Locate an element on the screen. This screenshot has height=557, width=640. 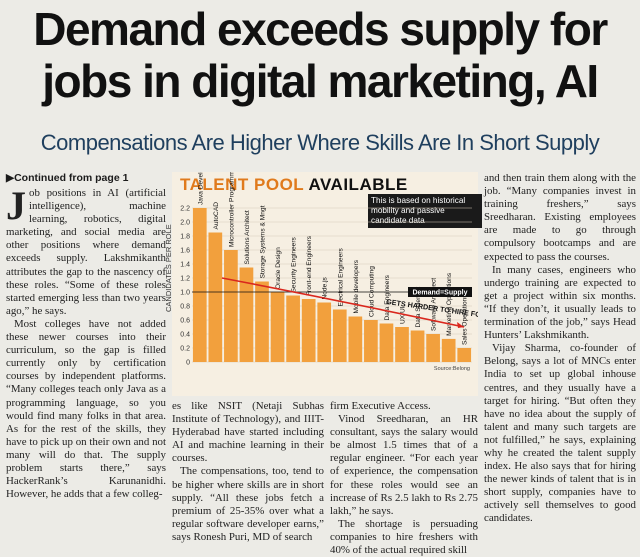
y-tick-label: 1.6 is located at coordinates (185, 251).